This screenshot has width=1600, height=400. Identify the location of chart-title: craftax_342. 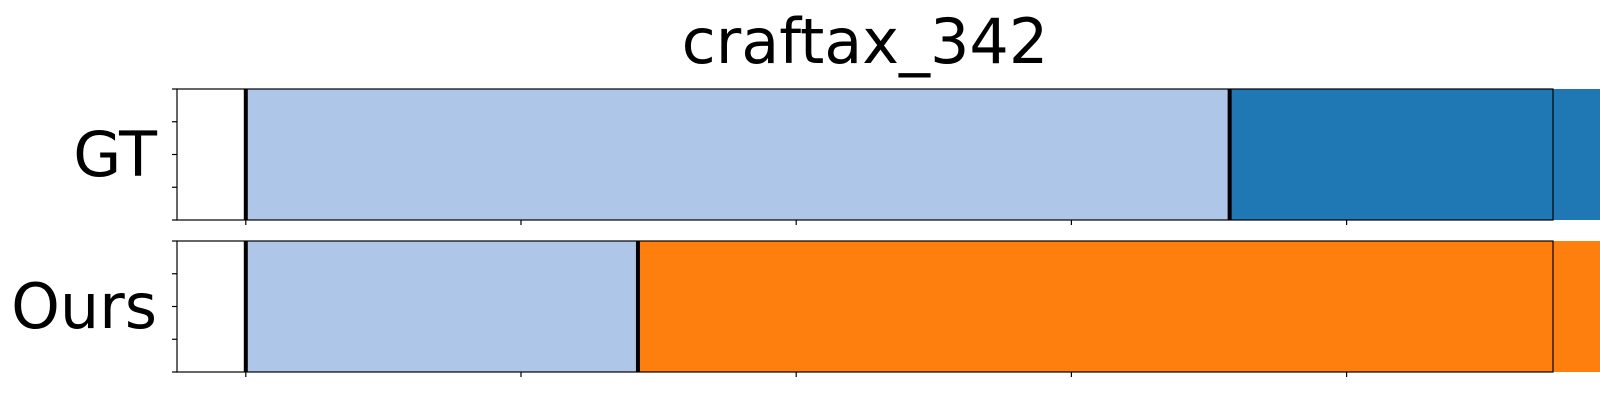
(865, 41).